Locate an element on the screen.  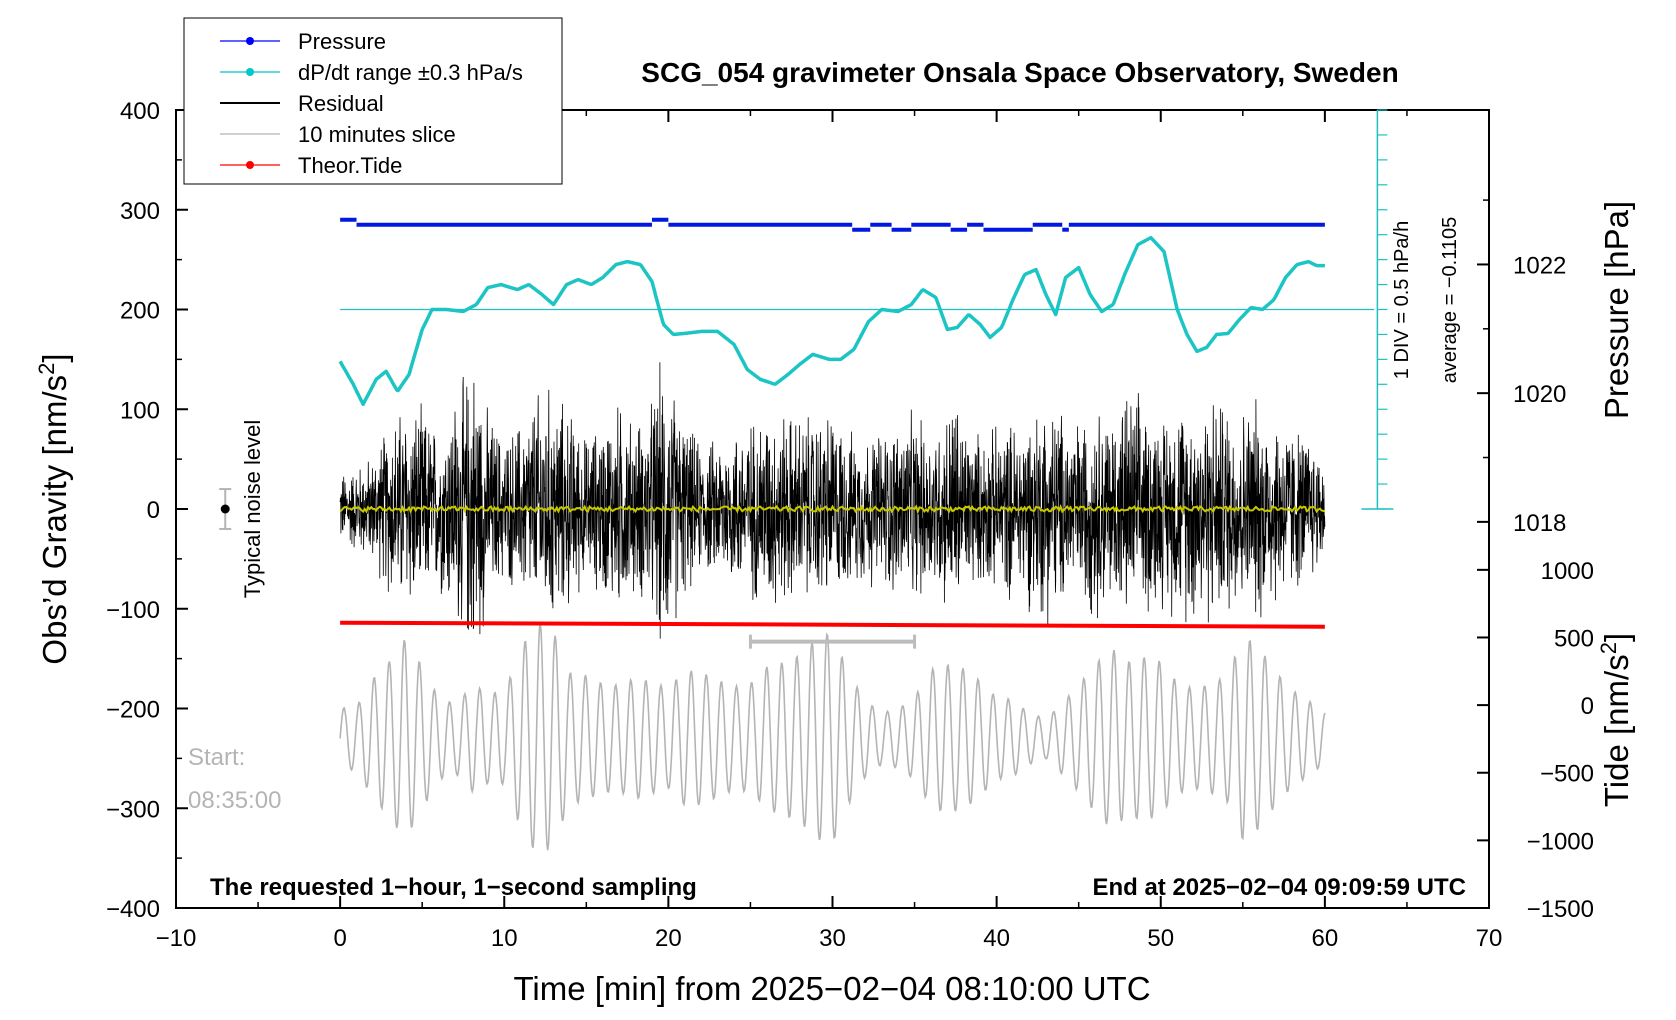
y-tick-label: 0 is located at coordinates (153, 510).